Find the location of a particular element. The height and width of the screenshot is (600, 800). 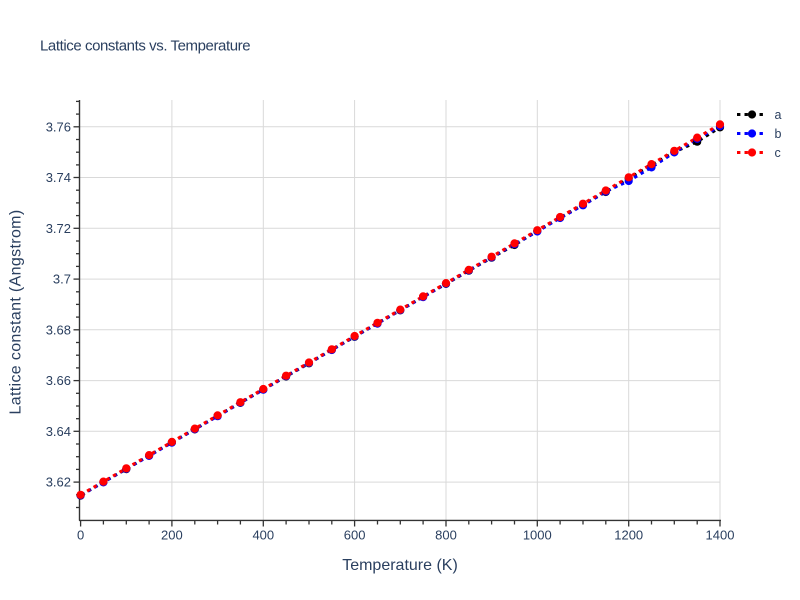

svg-text: 3.72 is located at coordinates (58, 228).